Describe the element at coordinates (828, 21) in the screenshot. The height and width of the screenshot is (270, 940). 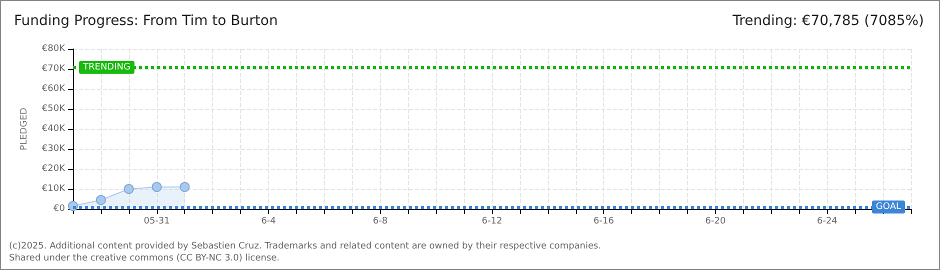
I see `chart-subtitle: Trending: €70,785 (7085%)` at that location.